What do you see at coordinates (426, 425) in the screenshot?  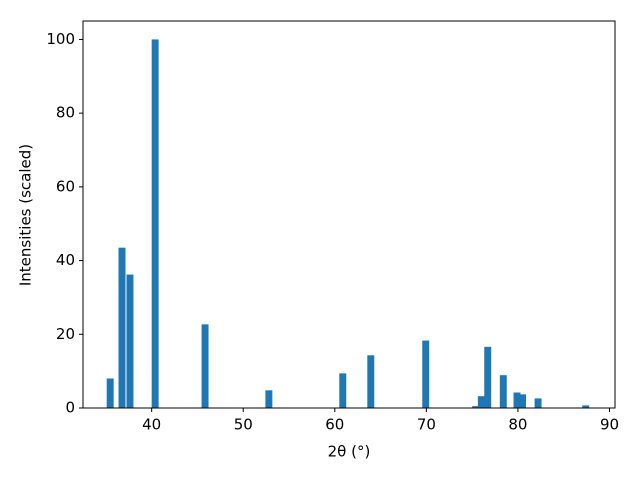 I see `x-tick-label: 70` at bounding box center [426, 425].